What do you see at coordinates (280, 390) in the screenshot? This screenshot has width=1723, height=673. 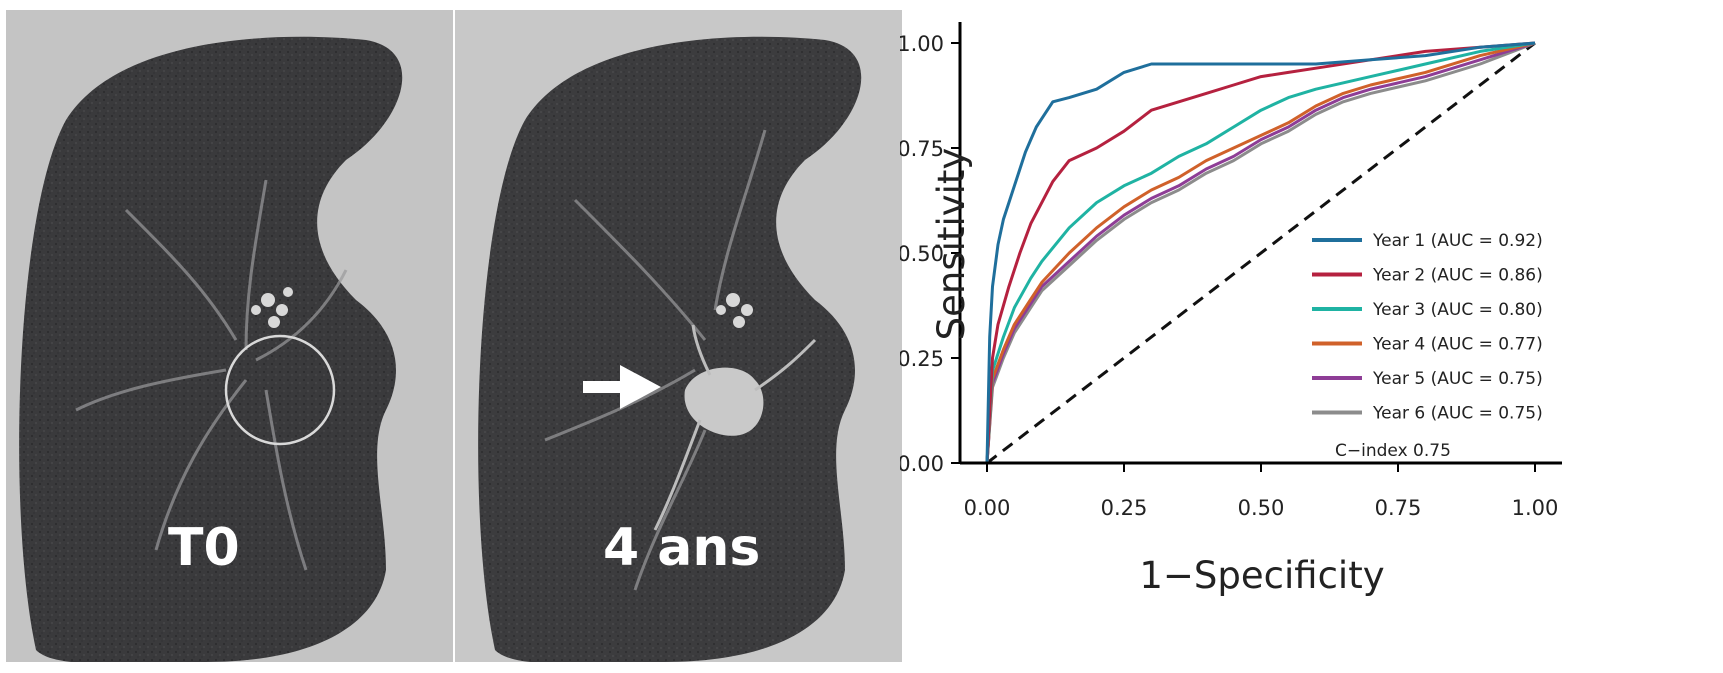 I see `highlight-circle` at bounding box center [280, 390].